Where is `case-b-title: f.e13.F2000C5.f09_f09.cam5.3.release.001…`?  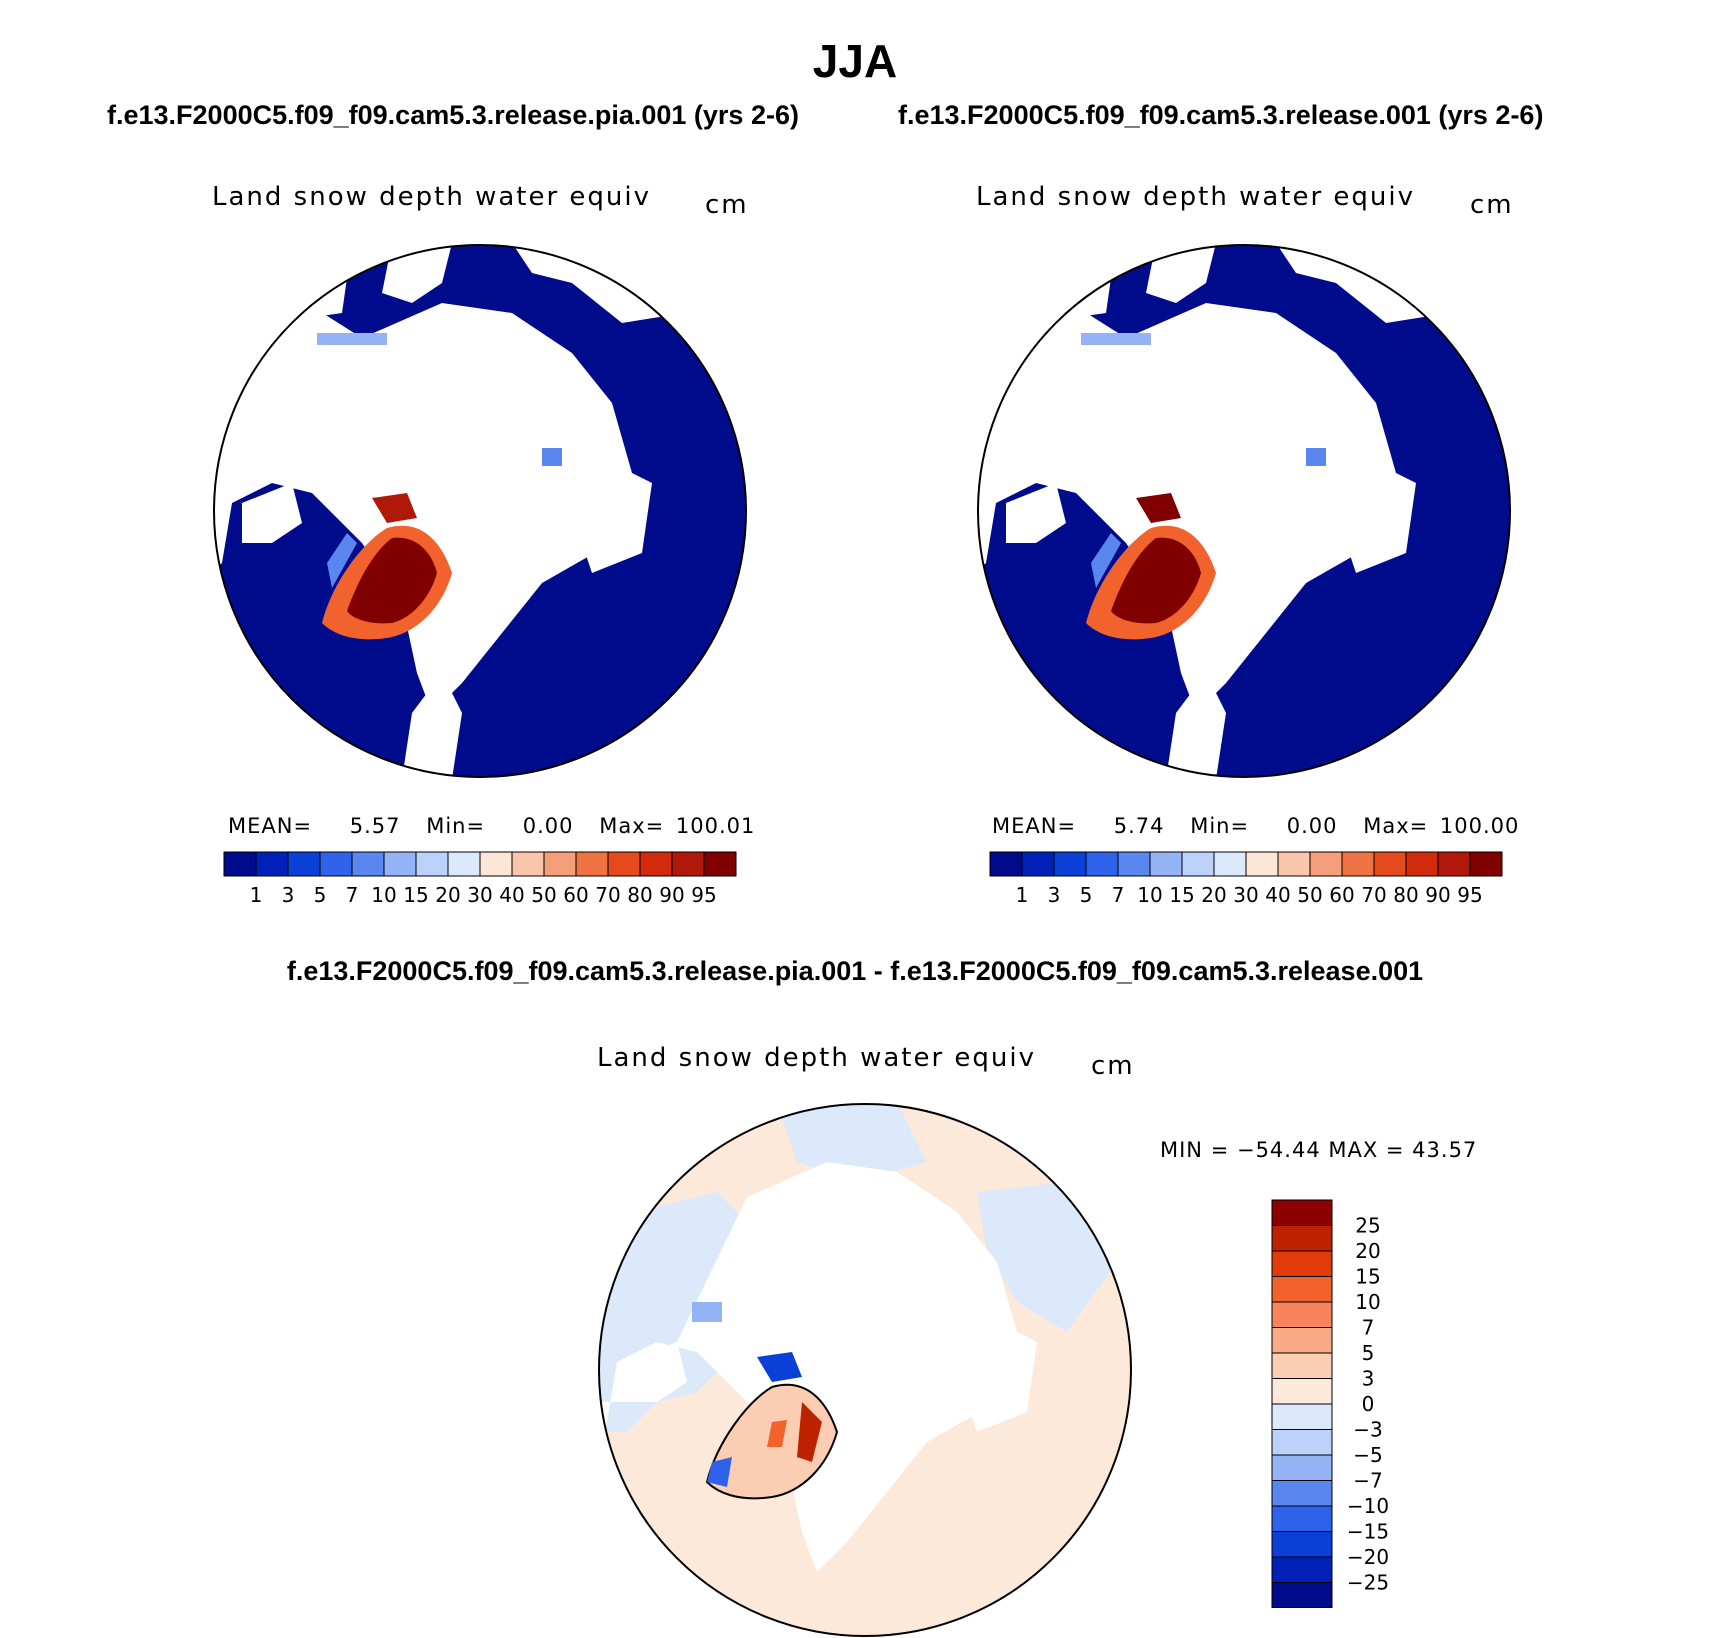
case-b-title: f.e13.F2000C5.f09_f09.cam5.3.release.001… is located at coordinates (1221, 115).